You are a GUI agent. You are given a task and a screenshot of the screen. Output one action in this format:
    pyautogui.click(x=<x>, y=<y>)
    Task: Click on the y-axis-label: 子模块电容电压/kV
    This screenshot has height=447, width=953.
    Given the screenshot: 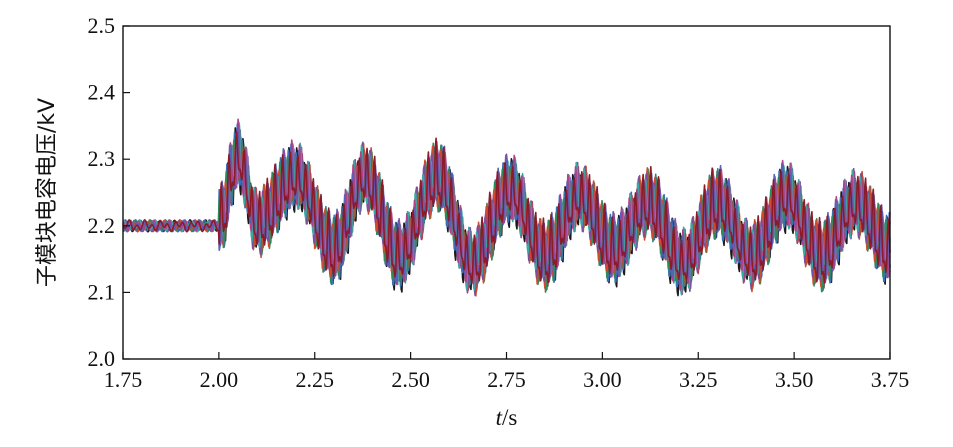 What is the action you would take?
    pyautogui.click(x=47, y=192)
    